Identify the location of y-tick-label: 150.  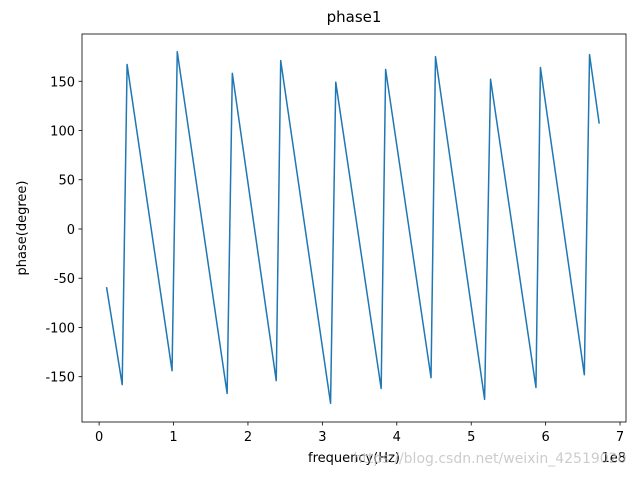
(62, 82).